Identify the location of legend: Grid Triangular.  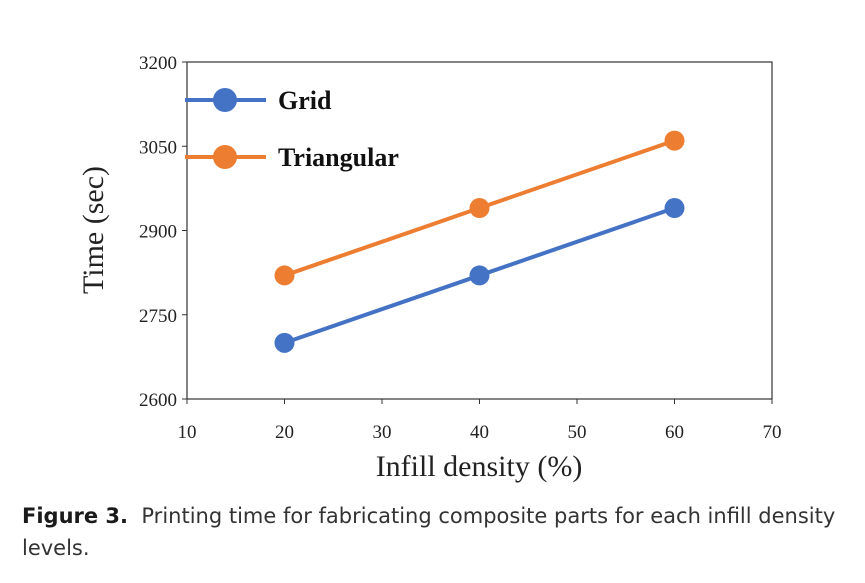
(292, 129).